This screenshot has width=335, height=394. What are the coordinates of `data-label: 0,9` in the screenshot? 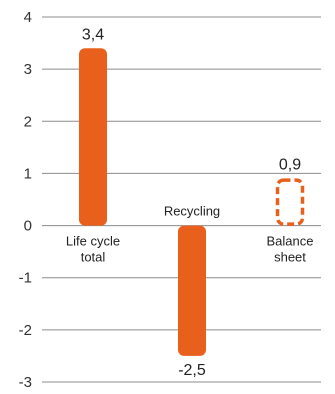 It's located at (290, 165).